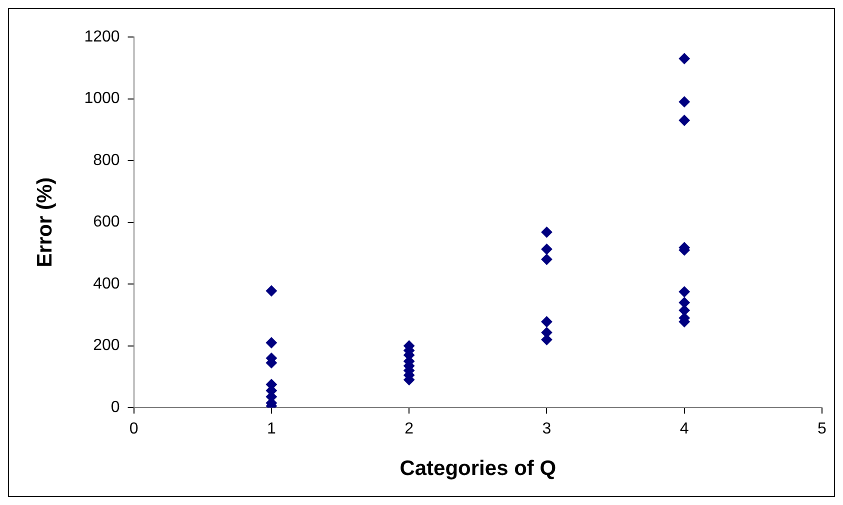  What do you see at coordinates (102, 37) in the screenshot?
I see `y-tick-label: 1200` at bounding box center [102, 37].